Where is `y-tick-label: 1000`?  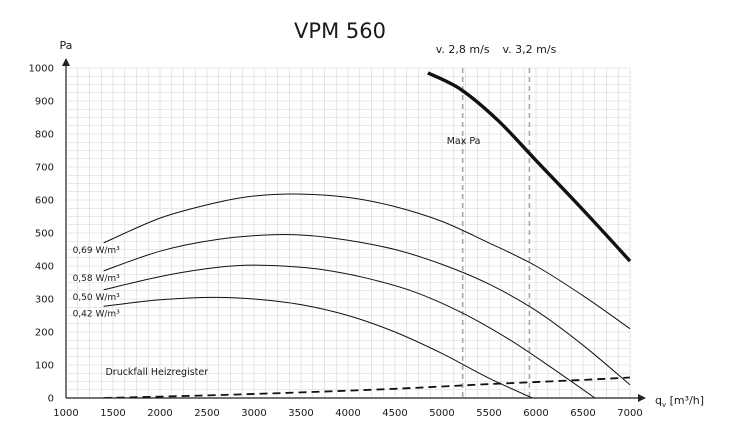 y-tick-label: 1000 is located at coordinates (41, 69).